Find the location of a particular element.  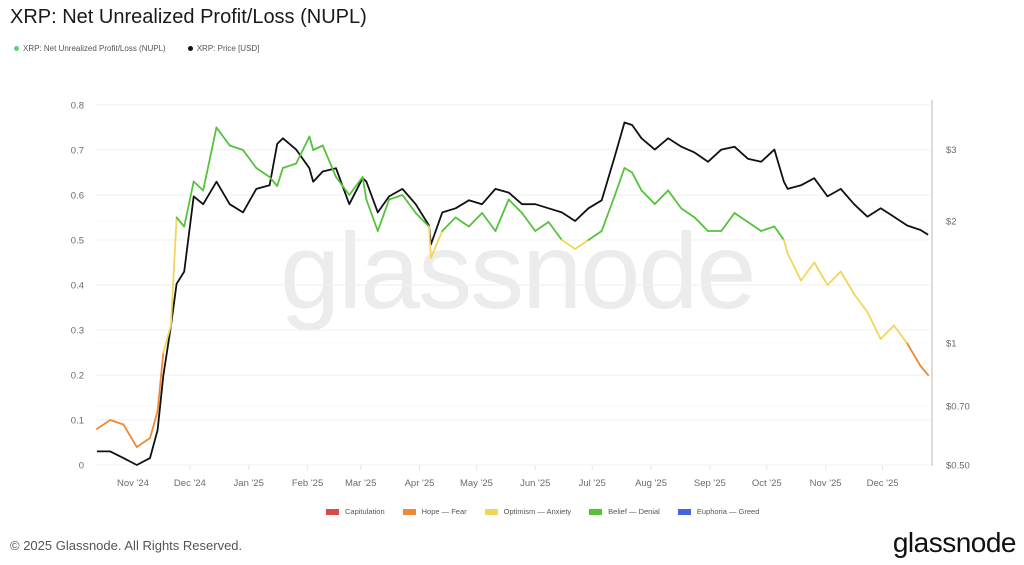

zone-label: Capitulation is located at coordinates (365, 511).